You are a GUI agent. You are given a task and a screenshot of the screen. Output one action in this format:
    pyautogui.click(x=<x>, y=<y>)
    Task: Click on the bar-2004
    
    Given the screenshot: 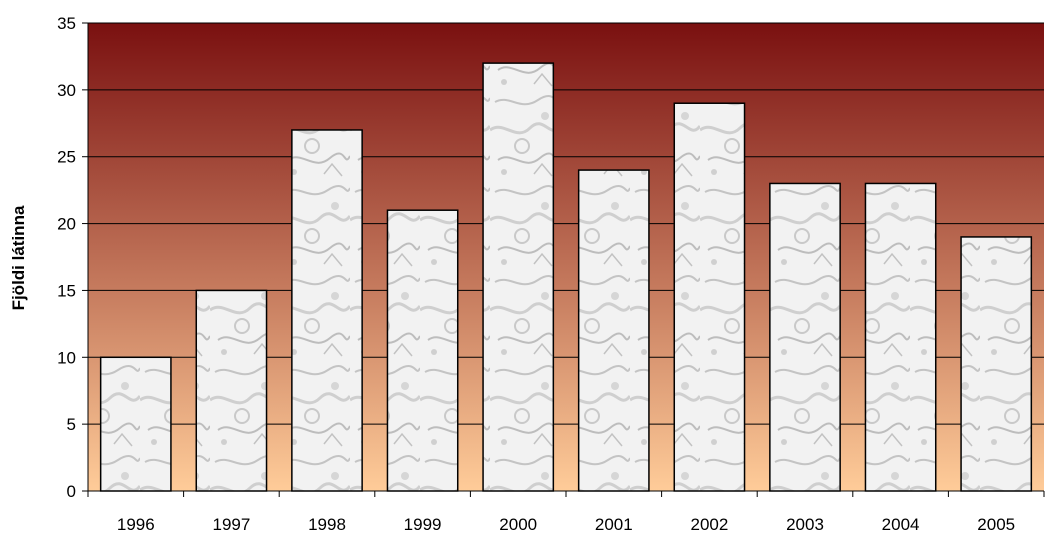 What is the action you would take?
    pyautogui.click(x=900, y=337)
    